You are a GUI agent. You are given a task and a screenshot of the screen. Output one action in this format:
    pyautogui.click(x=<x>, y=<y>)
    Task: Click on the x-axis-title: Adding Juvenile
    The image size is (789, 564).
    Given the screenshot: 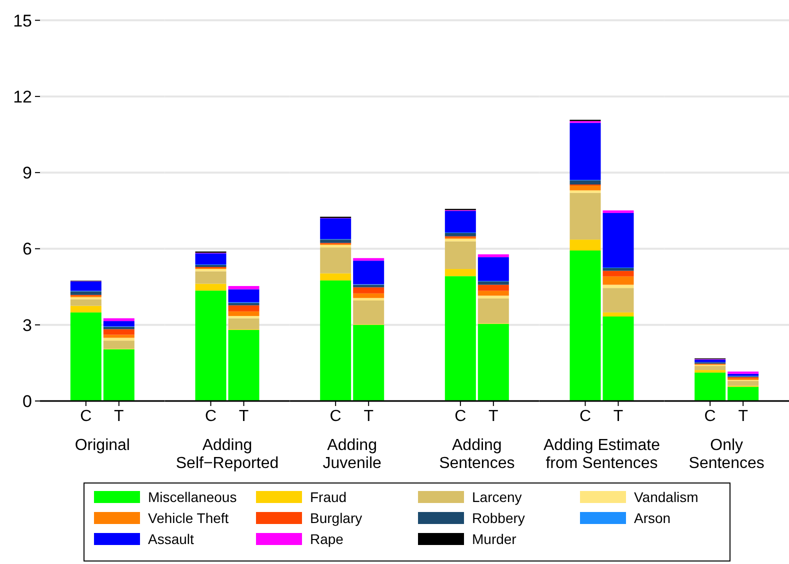 What is the action you would take?
    pyautogui.click(x=352, y=454)
    